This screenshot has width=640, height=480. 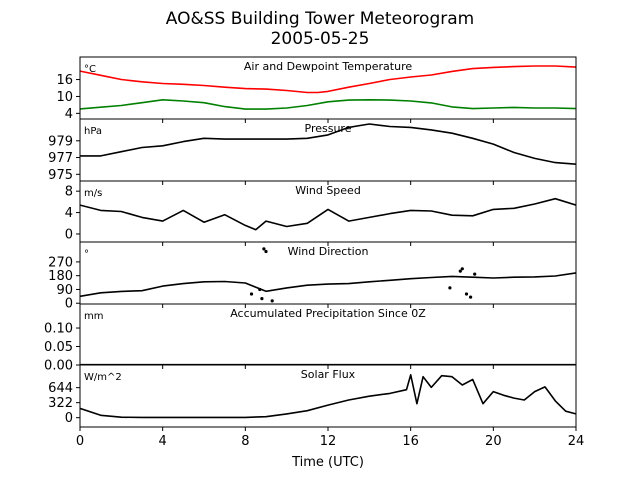 What do you see at coordinates (328, 313) in the screenshot?
I see `precipitation-title: Accumulated Precipitation Since 0Z` at bounding box center [328, 313].